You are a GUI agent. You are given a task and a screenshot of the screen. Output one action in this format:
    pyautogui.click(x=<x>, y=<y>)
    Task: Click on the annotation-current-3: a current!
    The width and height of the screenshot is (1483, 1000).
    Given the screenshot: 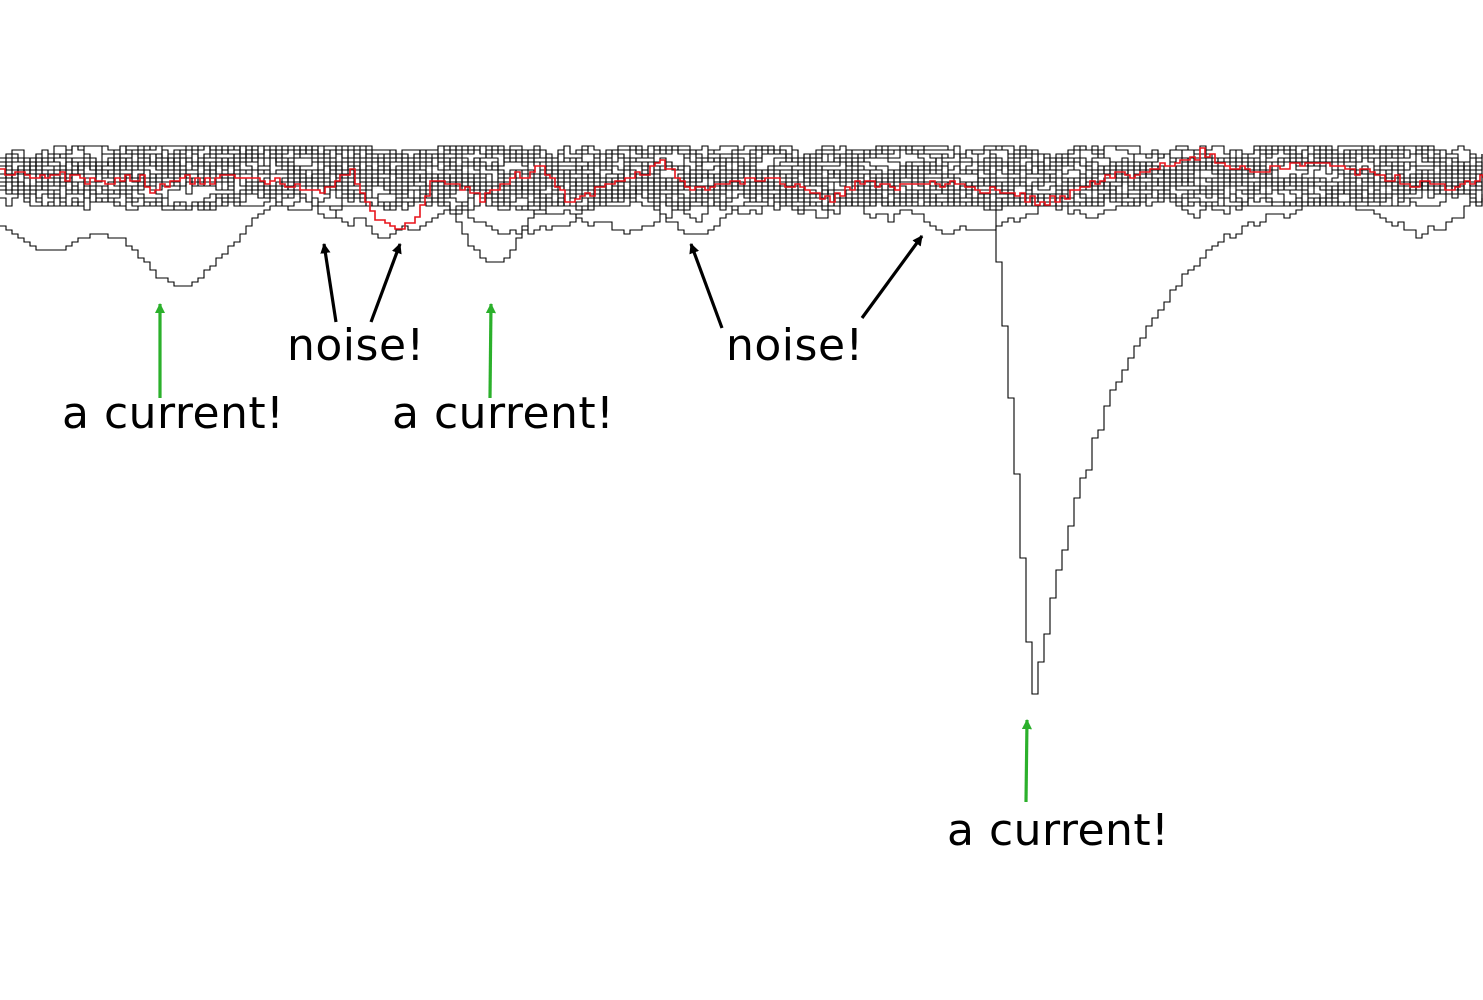 What is the action you would take?
    pyautogui.click(x=1058, y=830)
    